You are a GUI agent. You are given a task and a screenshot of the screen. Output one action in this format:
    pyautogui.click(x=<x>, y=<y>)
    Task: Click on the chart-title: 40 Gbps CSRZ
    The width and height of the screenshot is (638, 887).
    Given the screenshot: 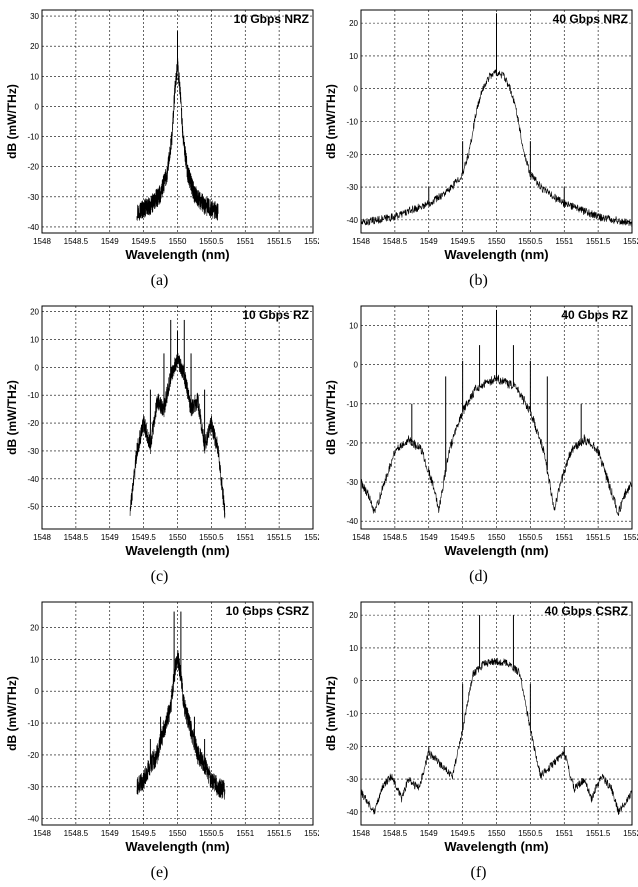 What is the action you would take?
    pyautogui.click(x=586, y=611)
    